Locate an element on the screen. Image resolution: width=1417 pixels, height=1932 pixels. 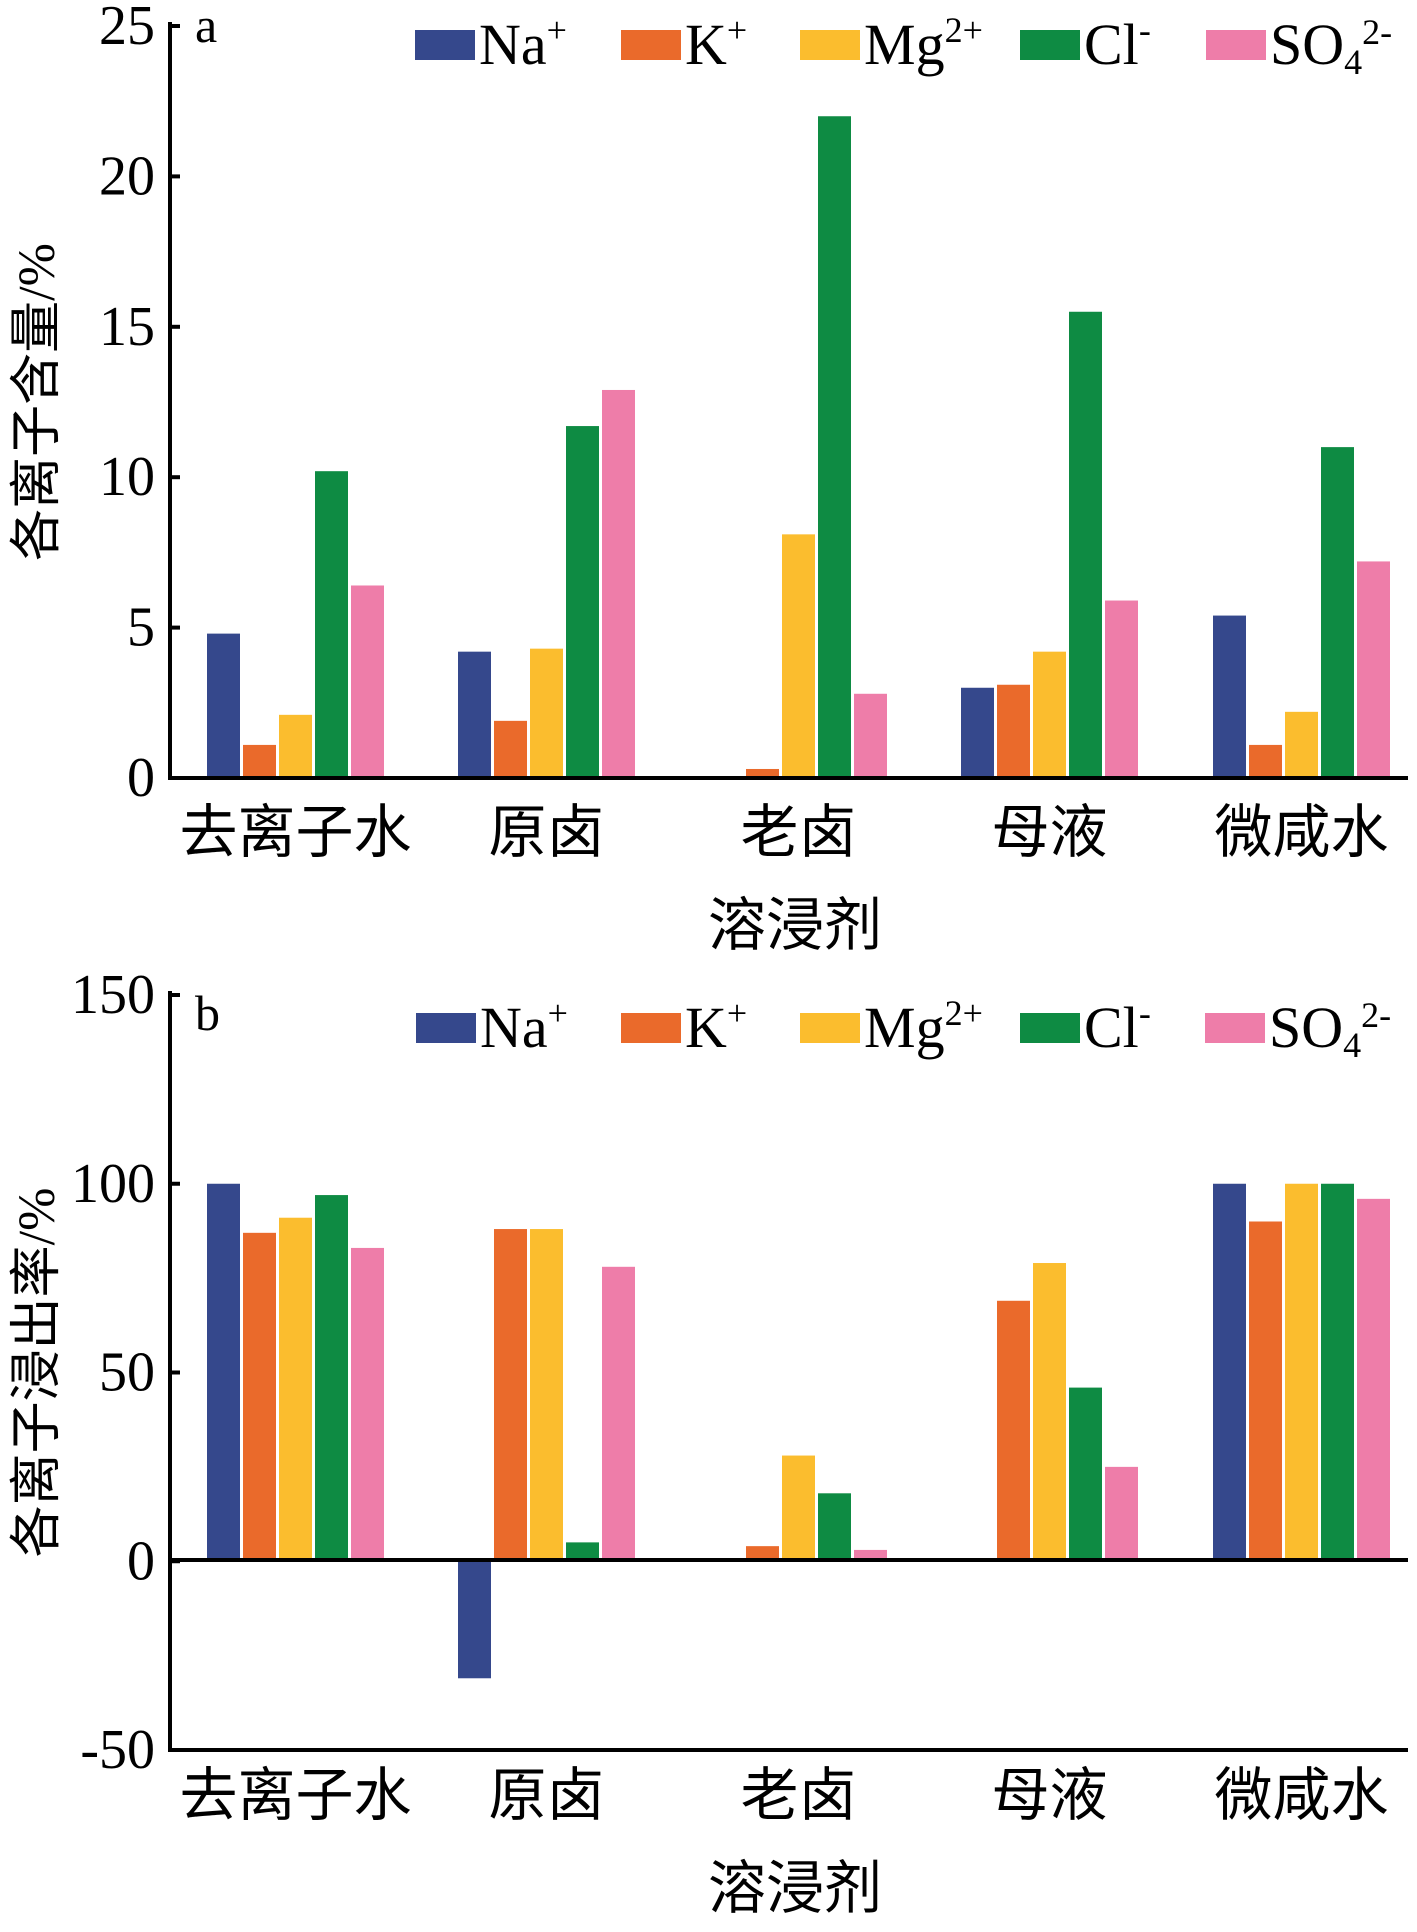
y-axis-title: 各离子含量/% is located at coordinates (37, 402).